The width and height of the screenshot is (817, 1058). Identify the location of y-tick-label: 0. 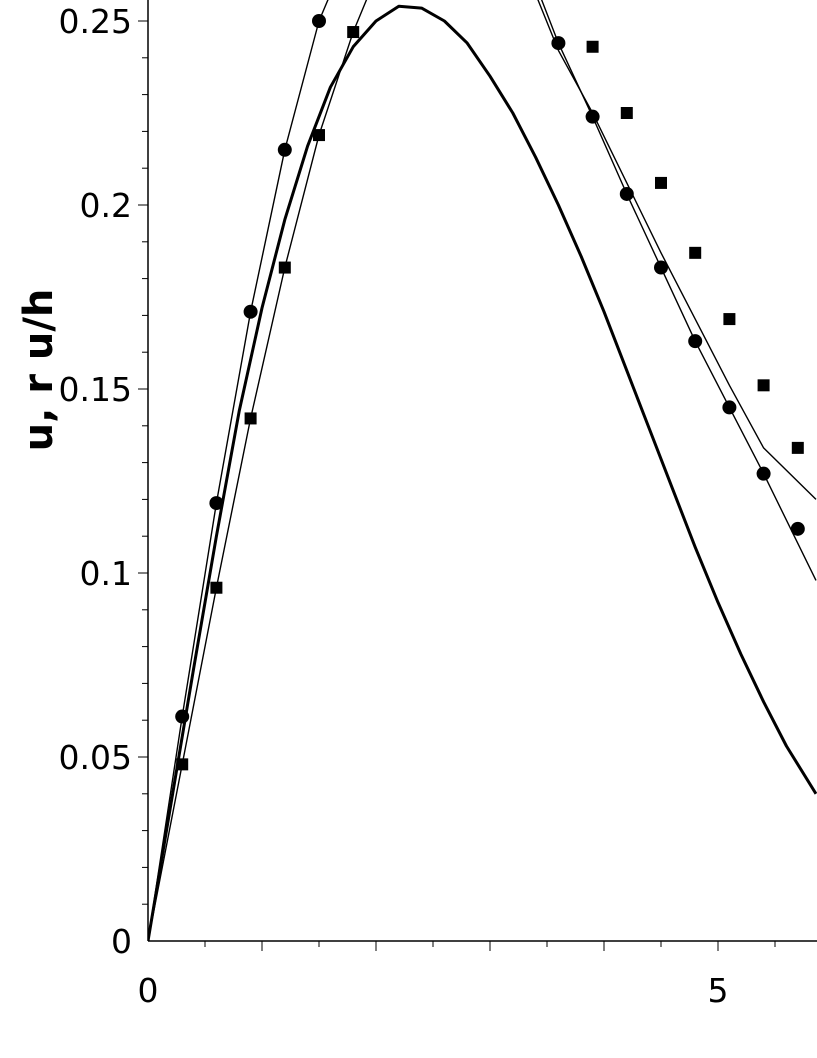
(121, 941).